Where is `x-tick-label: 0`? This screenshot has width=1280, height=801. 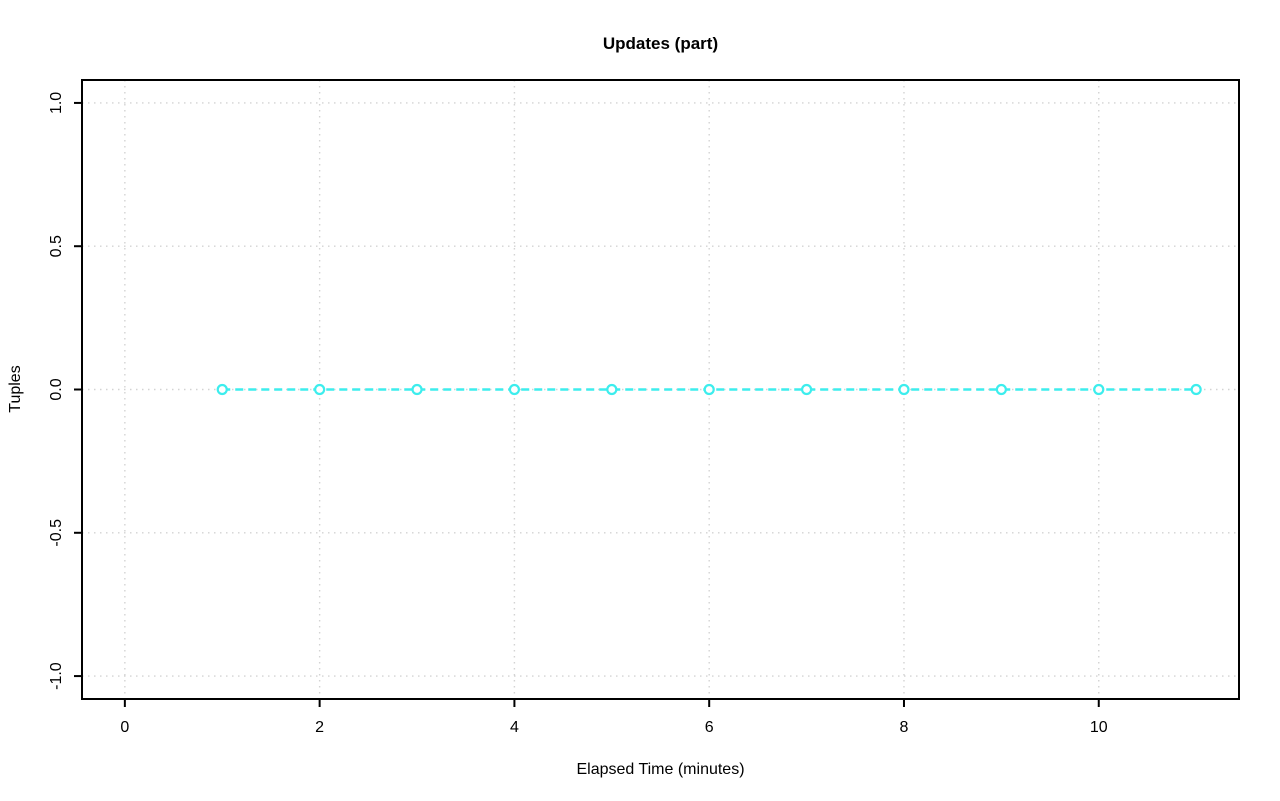 x-tick-label: 0 is located at coordinates (124, 727).